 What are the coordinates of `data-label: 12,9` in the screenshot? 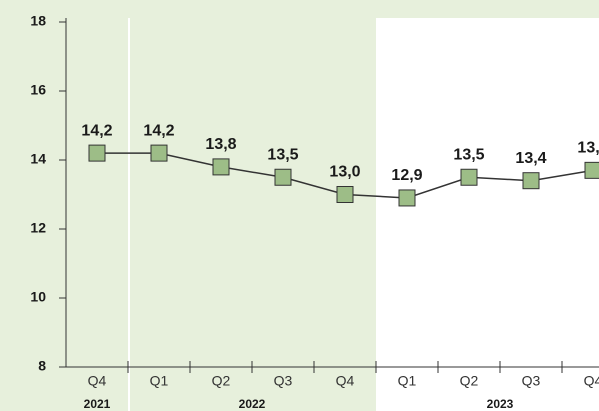 It's located at (406, 175).